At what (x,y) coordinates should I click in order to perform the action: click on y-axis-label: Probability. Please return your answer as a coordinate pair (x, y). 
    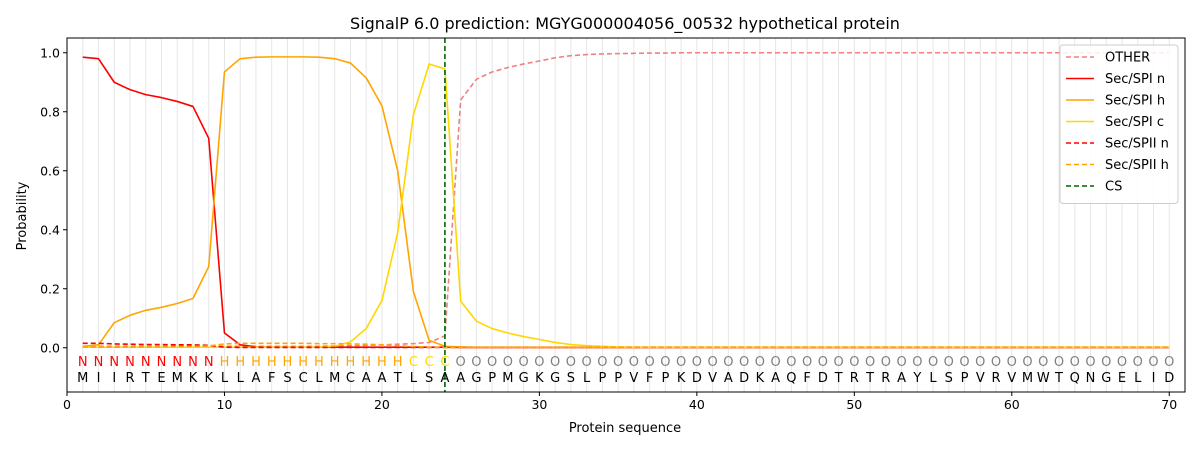
    Looking at the image, I should click on (22, 215).